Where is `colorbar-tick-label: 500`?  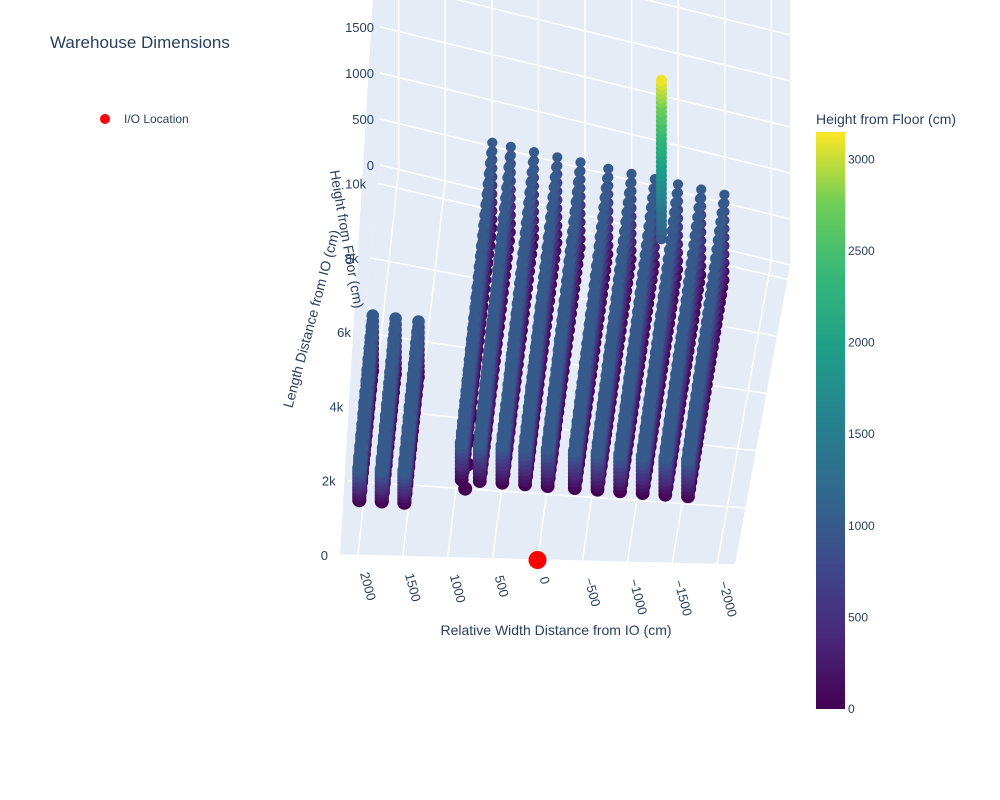
colorbar-tick-label: 500 is located at coordinates (858, 617).